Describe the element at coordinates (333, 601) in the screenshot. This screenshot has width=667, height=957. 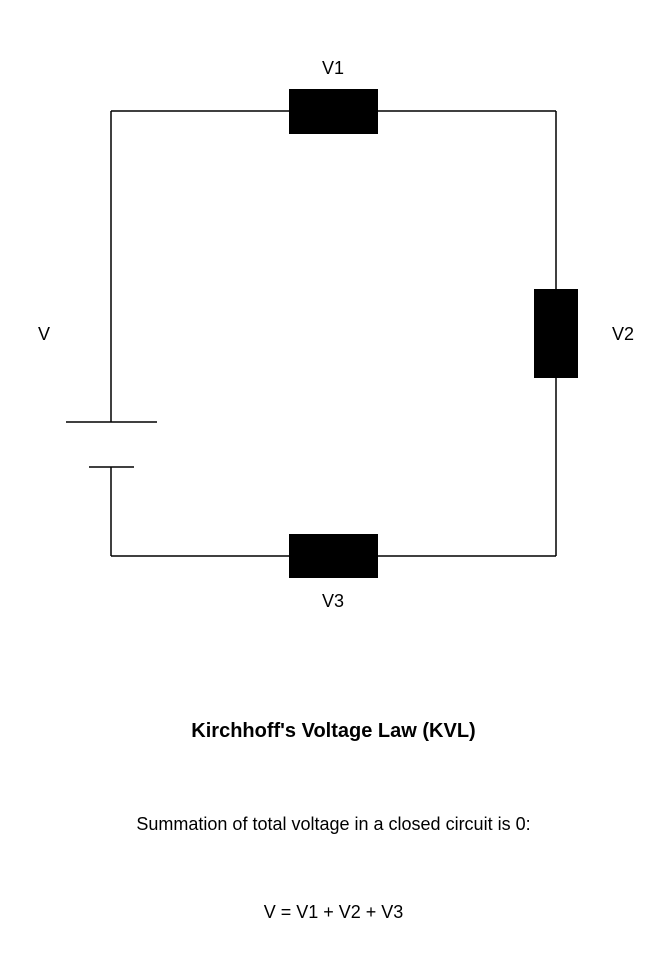
I see `label-v3: V3` at that location.